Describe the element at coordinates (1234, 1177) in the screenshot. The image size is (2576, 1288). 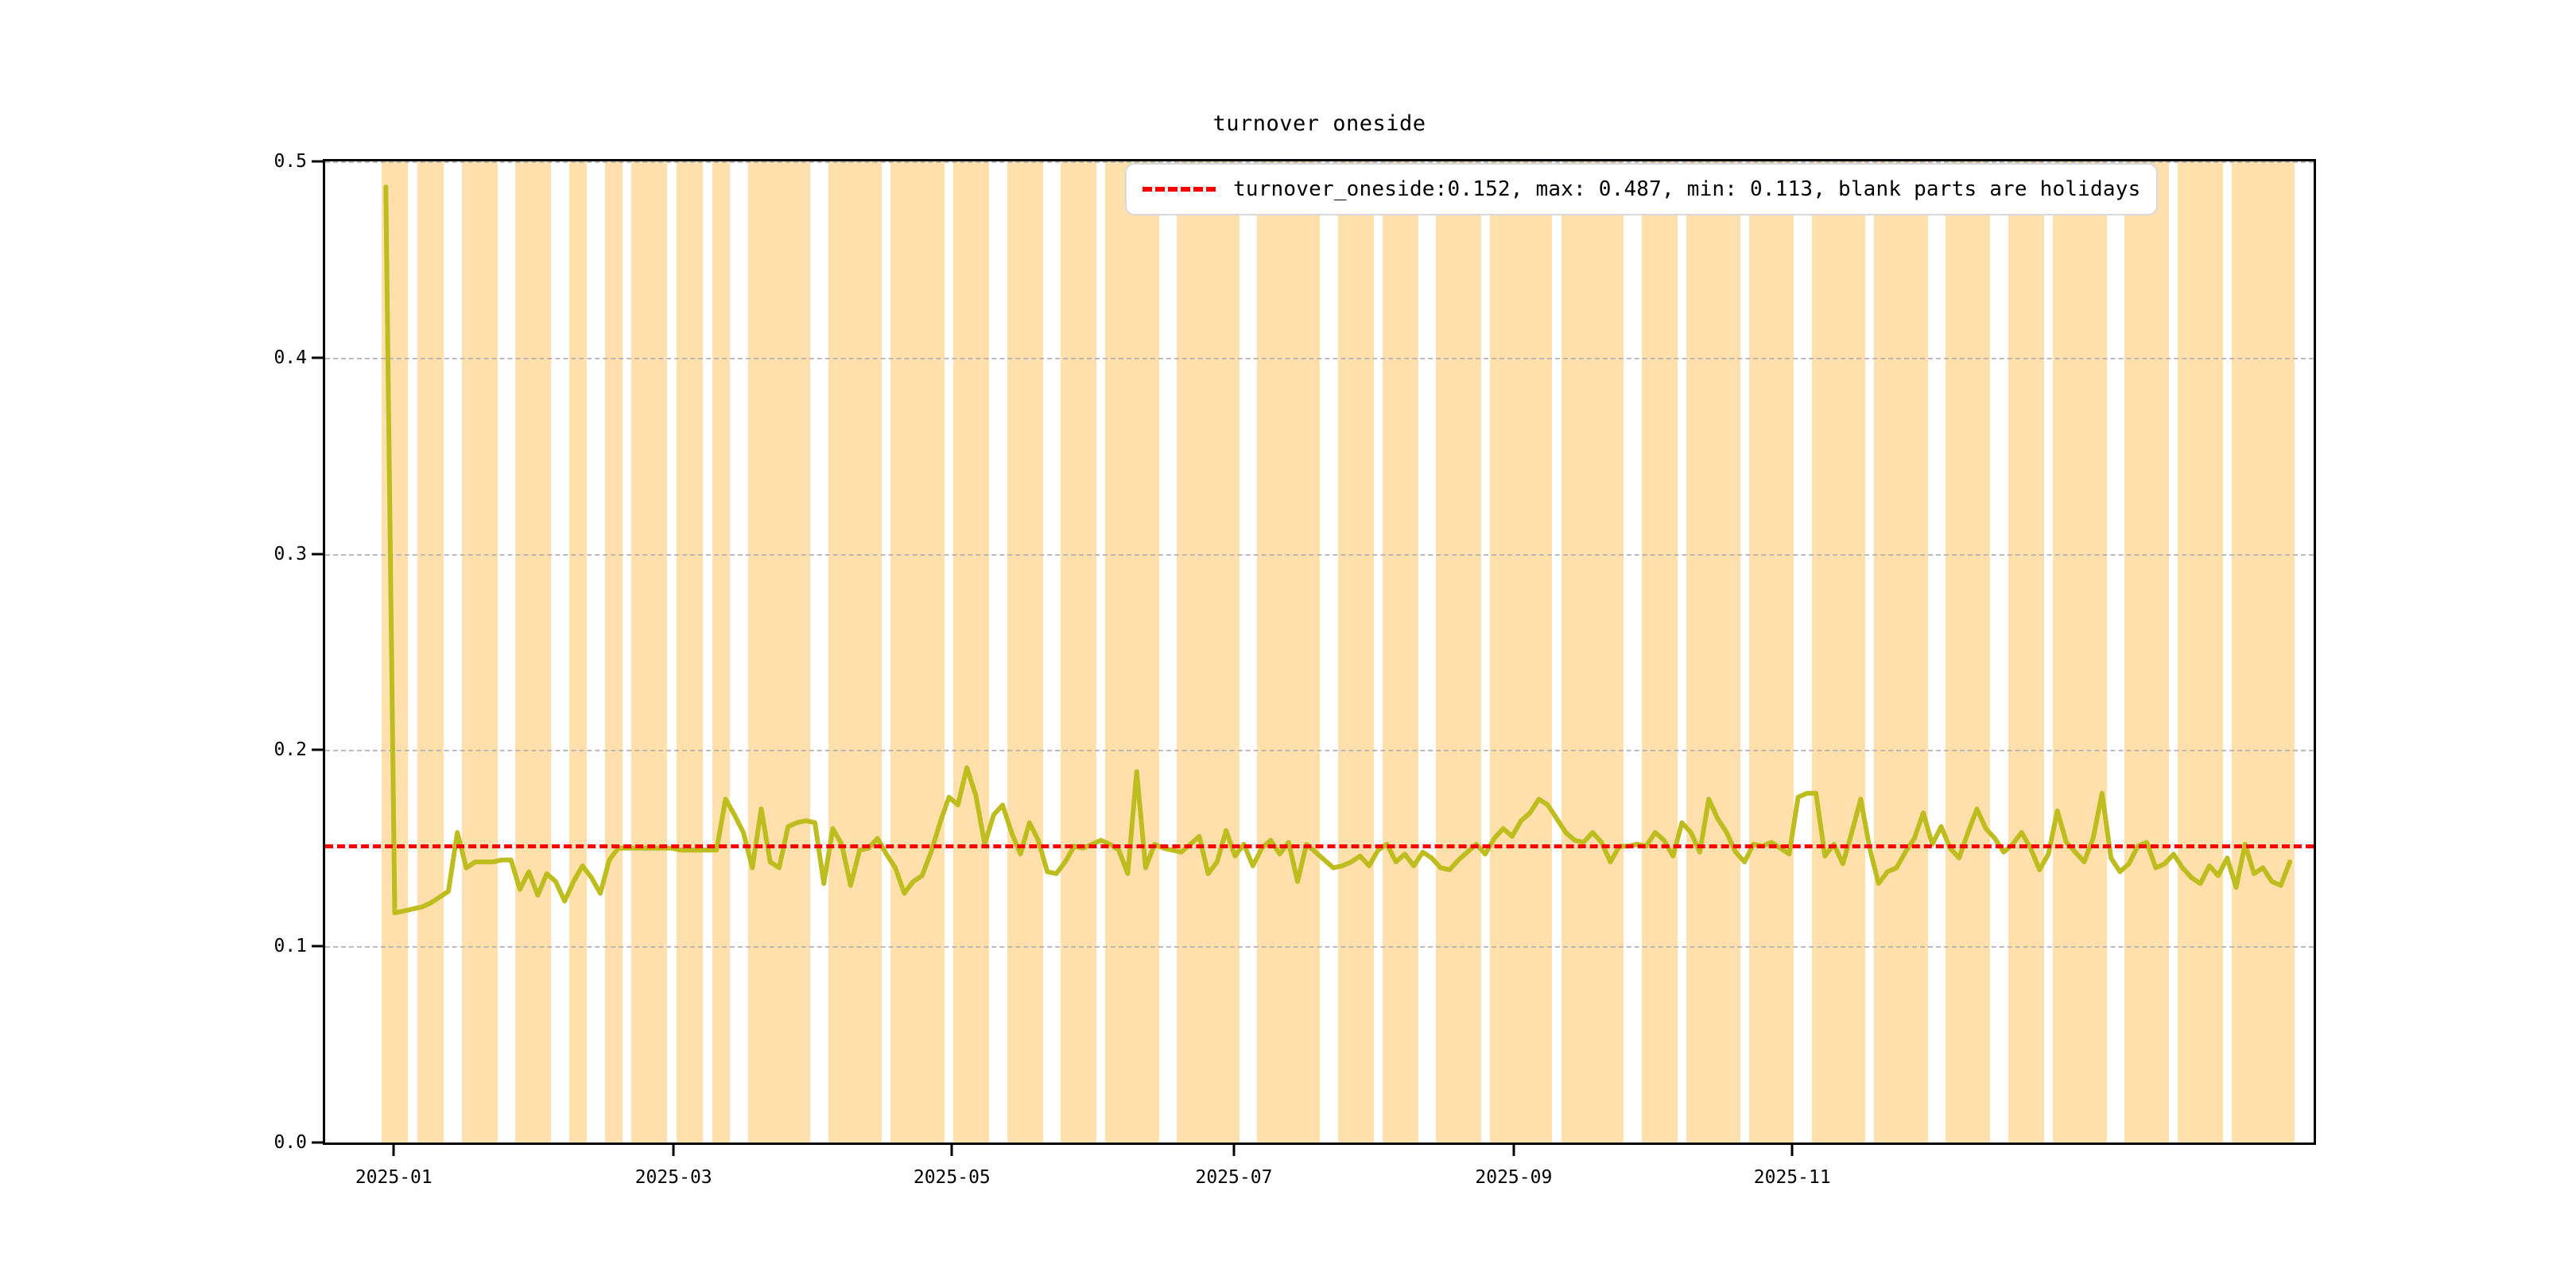
I see `x-axis-tick-label: 2025-07` at that location.